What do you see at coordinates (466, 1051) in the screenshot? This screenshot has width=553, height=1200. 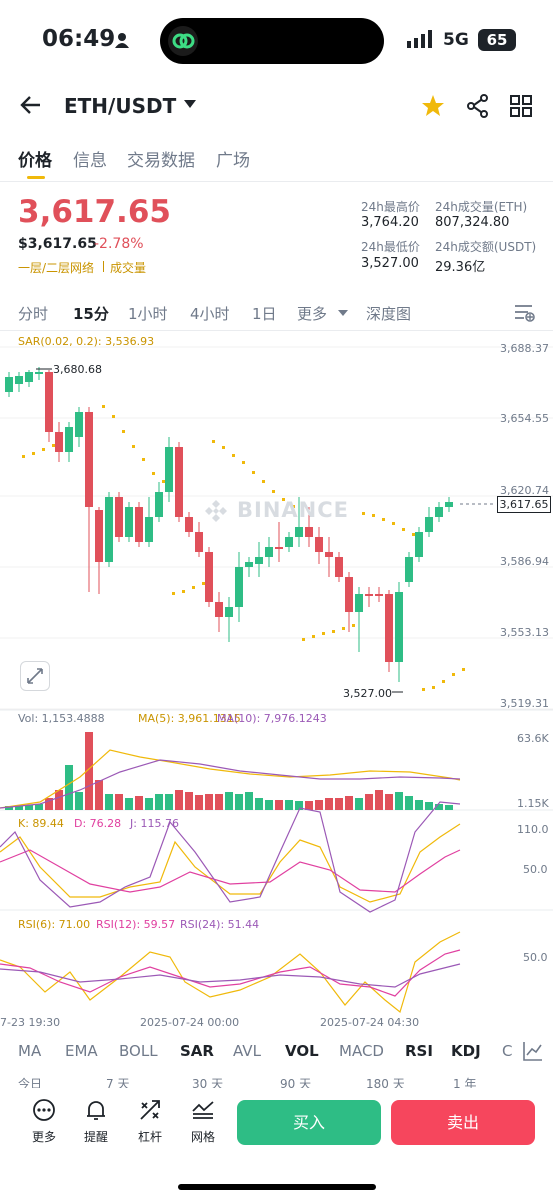 I see `ind-kdj: KDJ` at bounding box center [466, 1051].